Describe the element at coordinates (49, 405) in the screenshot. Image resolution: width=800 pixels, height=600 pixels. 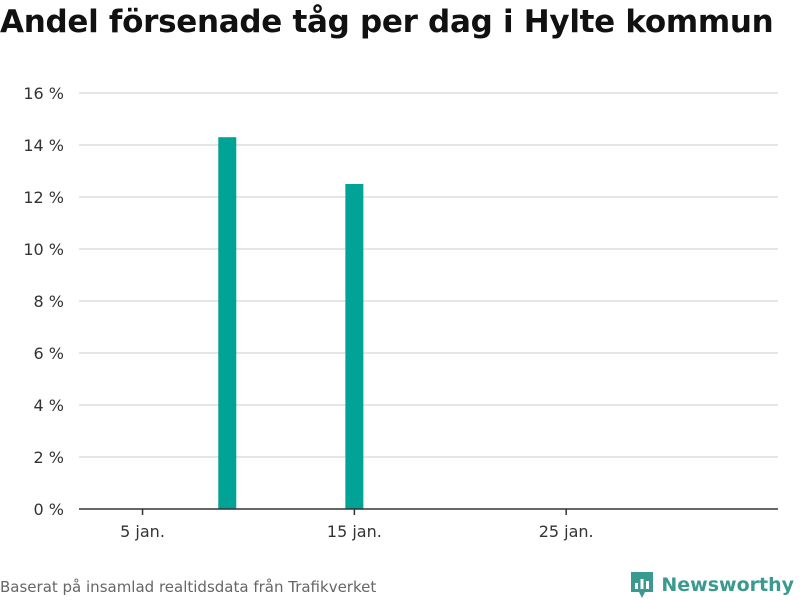
I see `y-tick-label: 4 %` at that location.